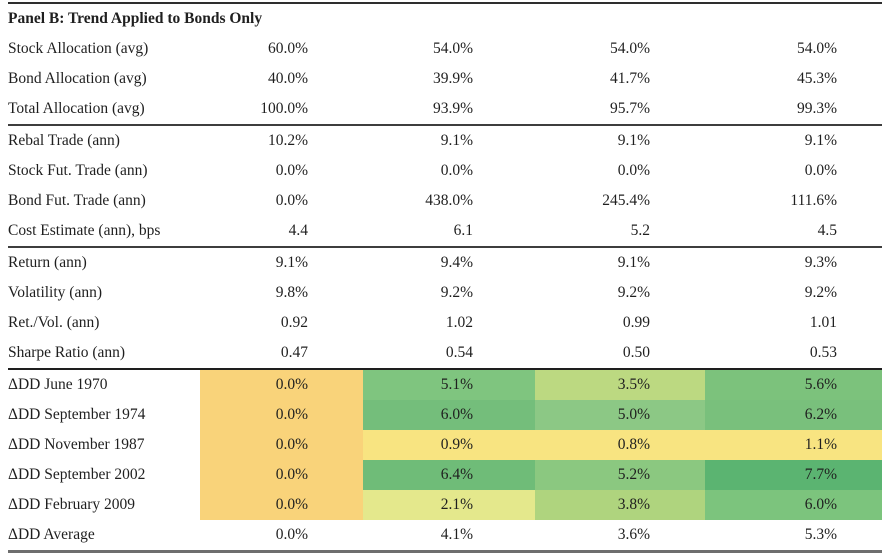 The image size is (895, 556). Describe the element at coordinates (449, 475) in the screenshot. I see `cell-value: 6.4%` at that location.